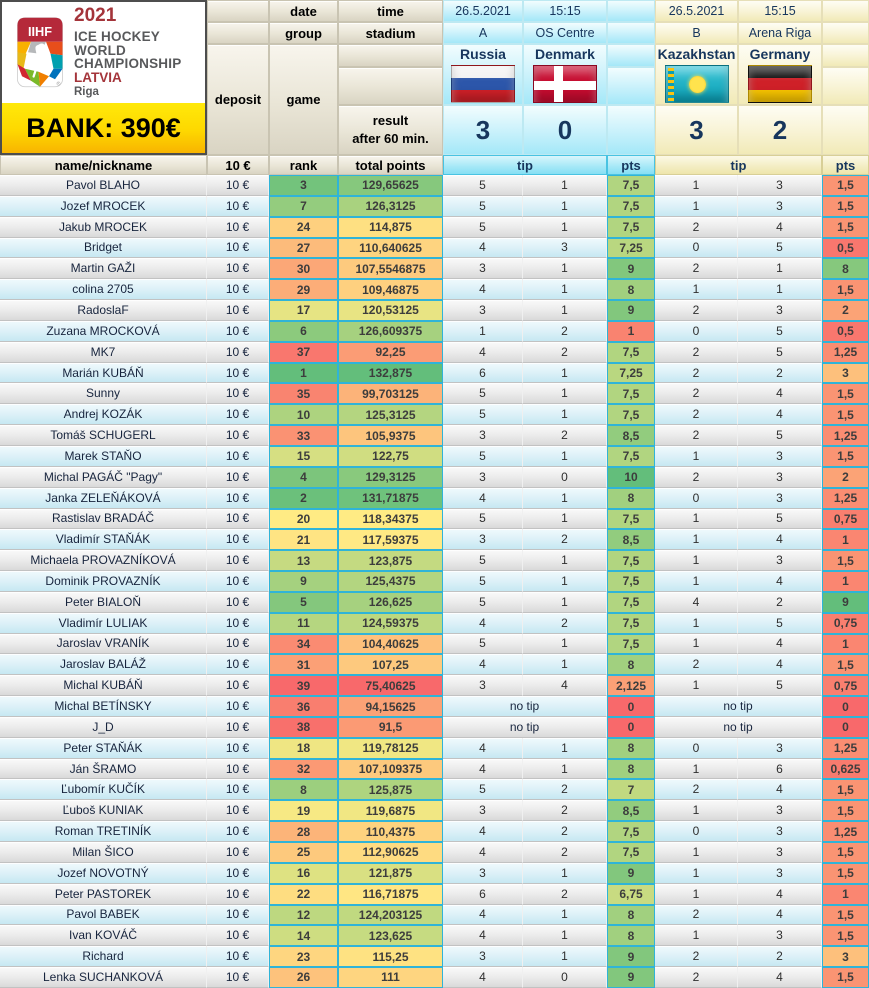  What do you see at coordinates (303, 477) in the screenshot?
I see `rank-cell: 4` at bounding box center [303, 477].